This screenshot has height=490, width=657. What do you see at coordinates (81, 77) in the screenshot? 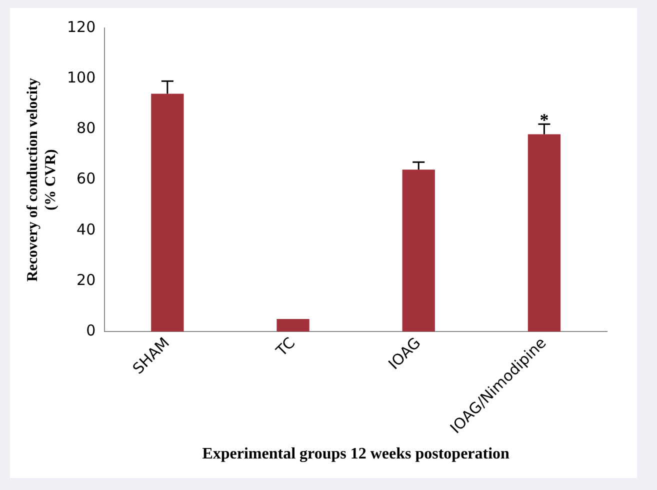
I see `y-tick-label: 100` at bounding box center [81, 77].